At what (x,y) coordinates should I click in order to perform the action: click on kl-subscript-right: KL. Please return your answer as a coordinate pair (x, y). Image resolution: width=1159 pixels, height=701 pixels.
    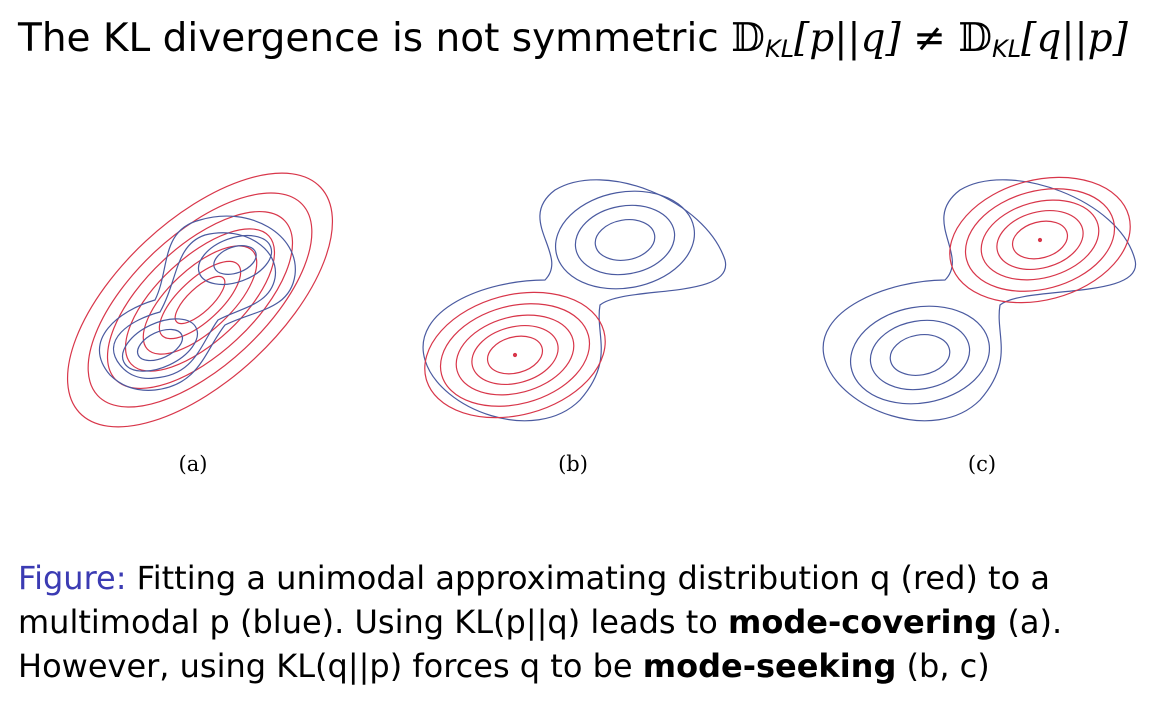
    Looking at the image, I should click on (1007, 49).